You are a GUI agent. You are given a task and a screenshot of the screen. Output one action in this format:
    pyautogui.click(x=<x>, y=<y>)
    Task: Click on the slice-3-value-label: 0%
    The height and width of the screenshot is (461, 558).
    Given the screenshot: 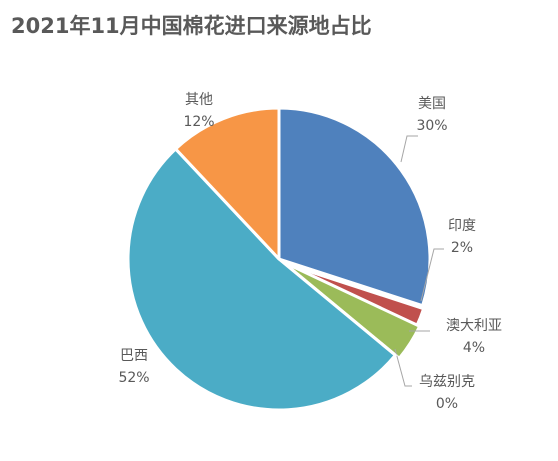 What is the action you would take?
    pyautogui.click(x=447, y=404)
    